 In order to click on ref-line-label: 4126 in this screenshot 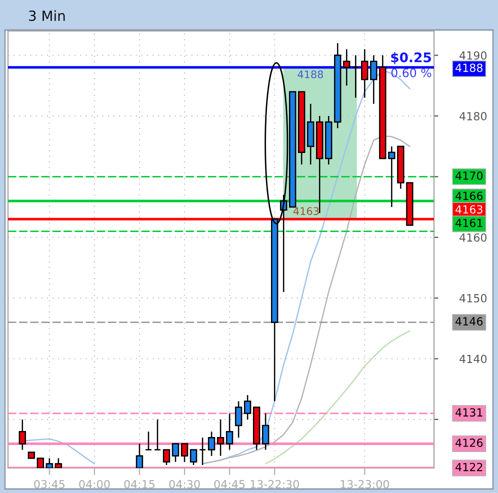, I will do `click(469, 442)`.